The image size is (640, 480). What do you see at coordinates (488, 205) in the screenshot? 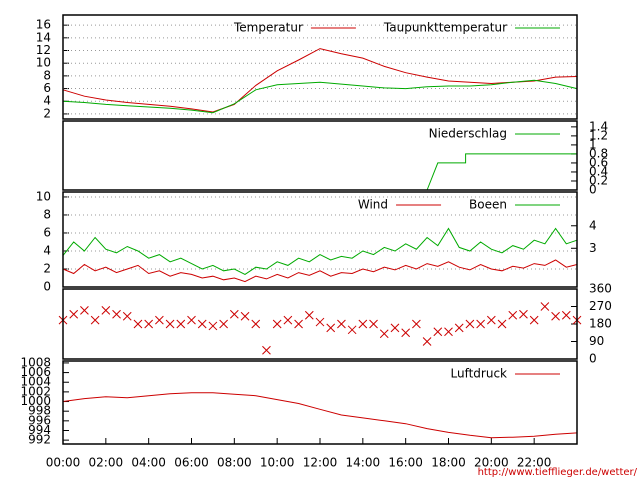
I see `legend-label: Boeen` at bounding box center [488, 205].